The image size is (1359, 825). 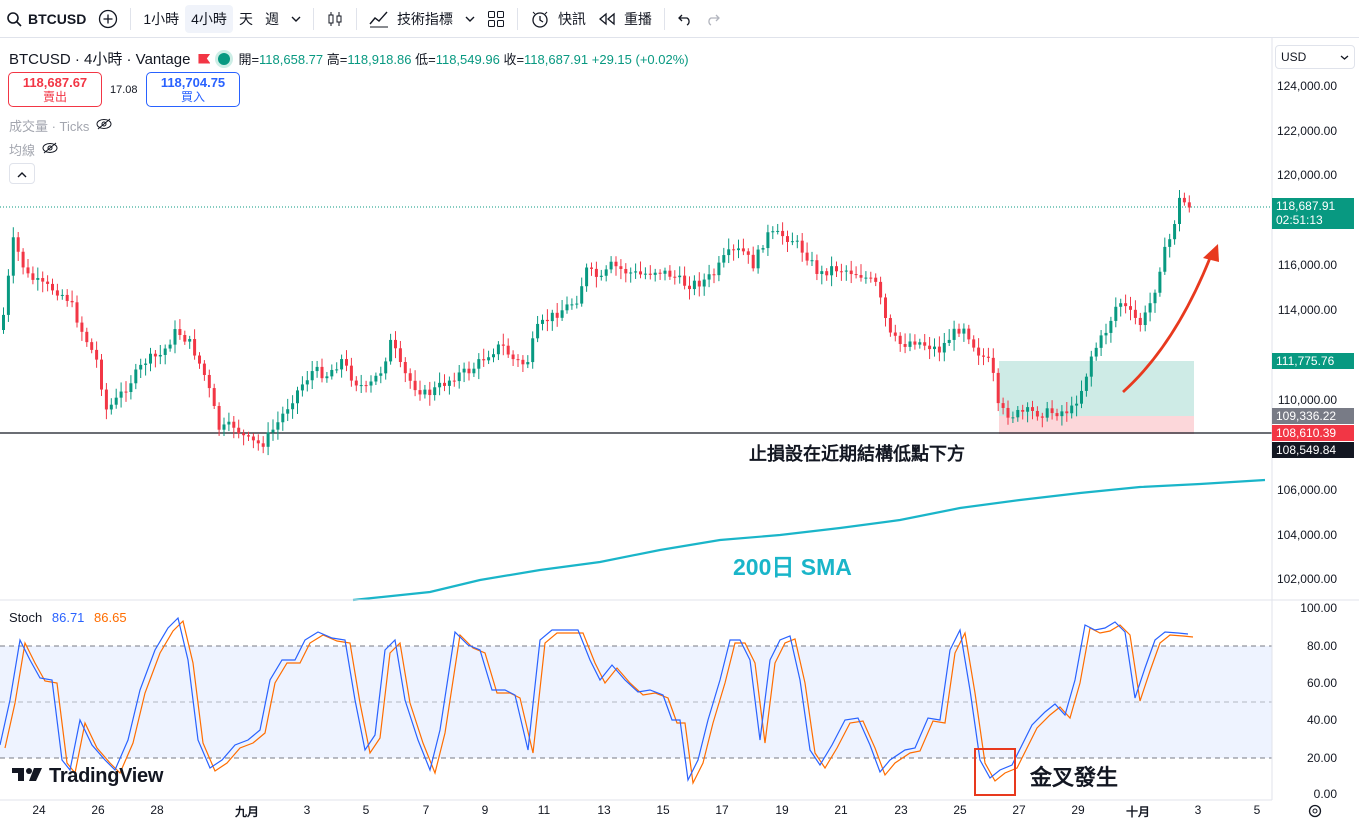 What do you see at coordinates (34, 149) in the screenshot?
I see `ma-indicator: 均線` at bounding box center [34, 149].